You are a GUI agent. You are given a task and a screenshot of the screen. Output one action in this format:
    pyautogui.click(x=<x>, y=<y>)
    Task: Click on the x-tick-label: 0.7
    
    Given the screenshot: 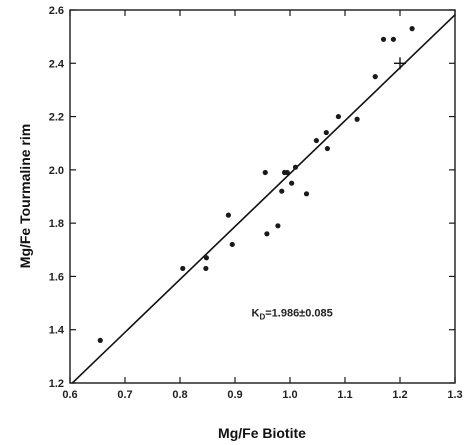 What is the action you would take?
    pyautogui.click(x=124, y=395)
    